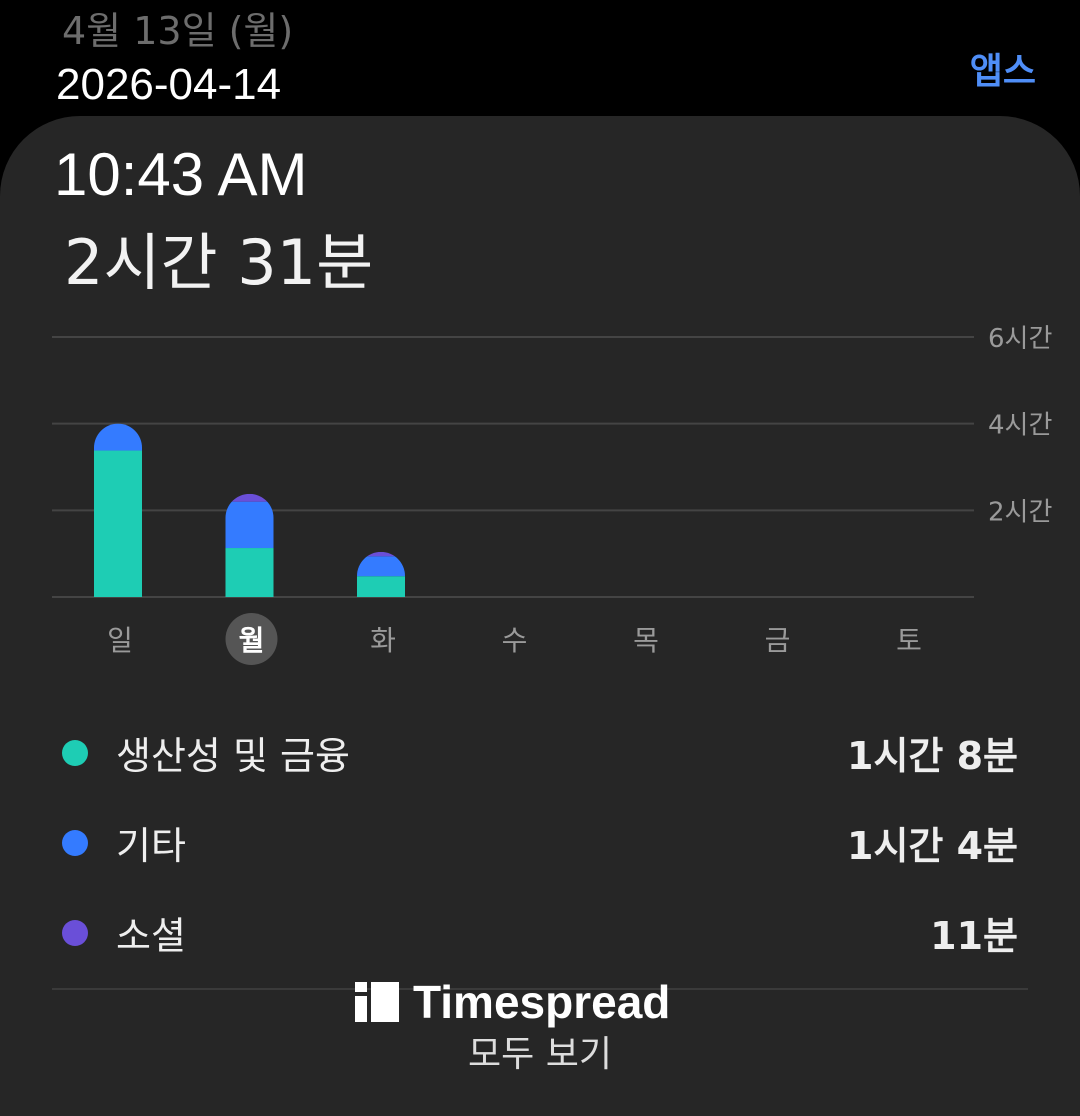 This screenshot has width=1080, height=1116. Describe the element at coordinates (540, 932) in the screenshot. I see `legend-item: 소셜 11분` at that location.